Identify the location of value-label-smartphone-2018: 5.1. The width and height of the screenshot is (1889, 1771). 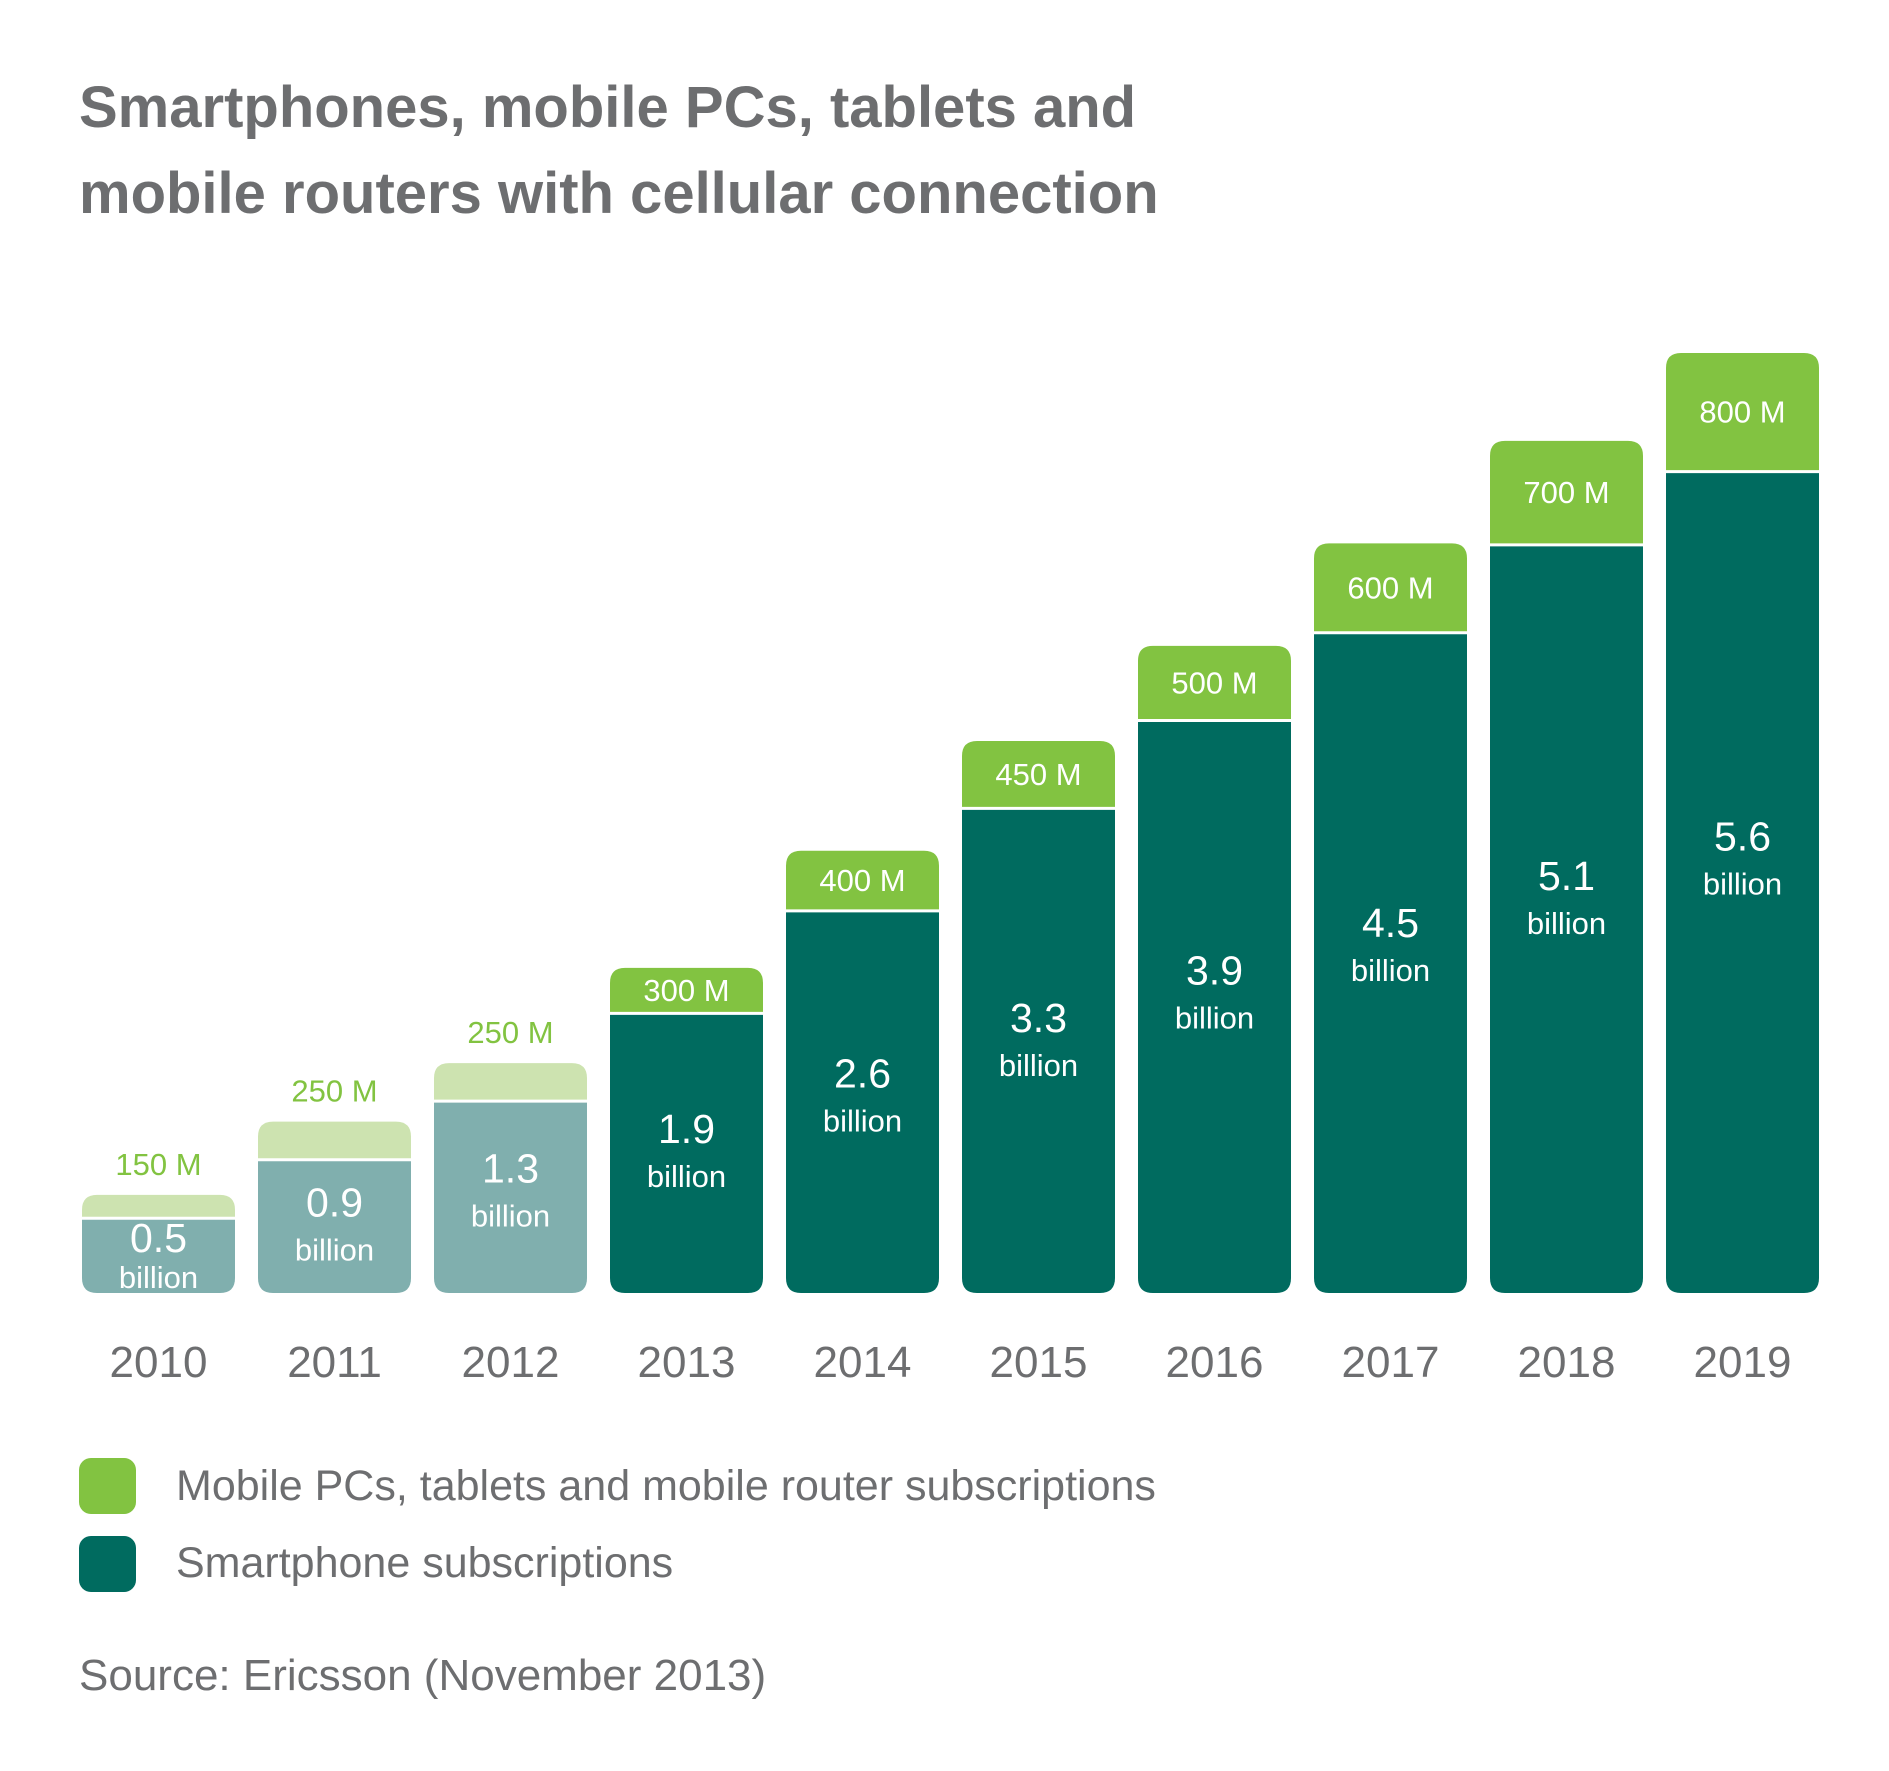
(1566, 876).